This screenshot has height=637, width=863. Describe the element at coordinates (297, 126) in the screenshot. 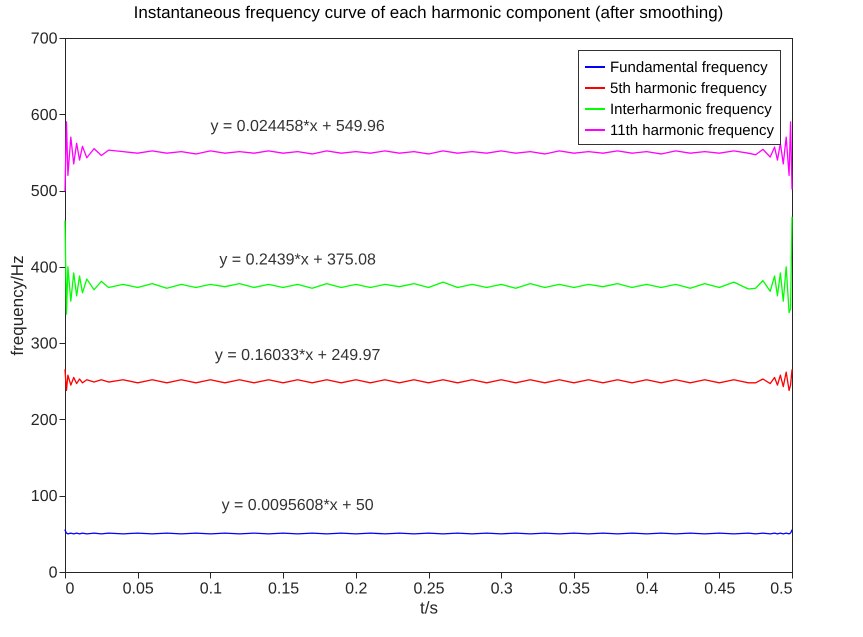

I see `annotation: y = 0.024458*x + 549.96` at that location.